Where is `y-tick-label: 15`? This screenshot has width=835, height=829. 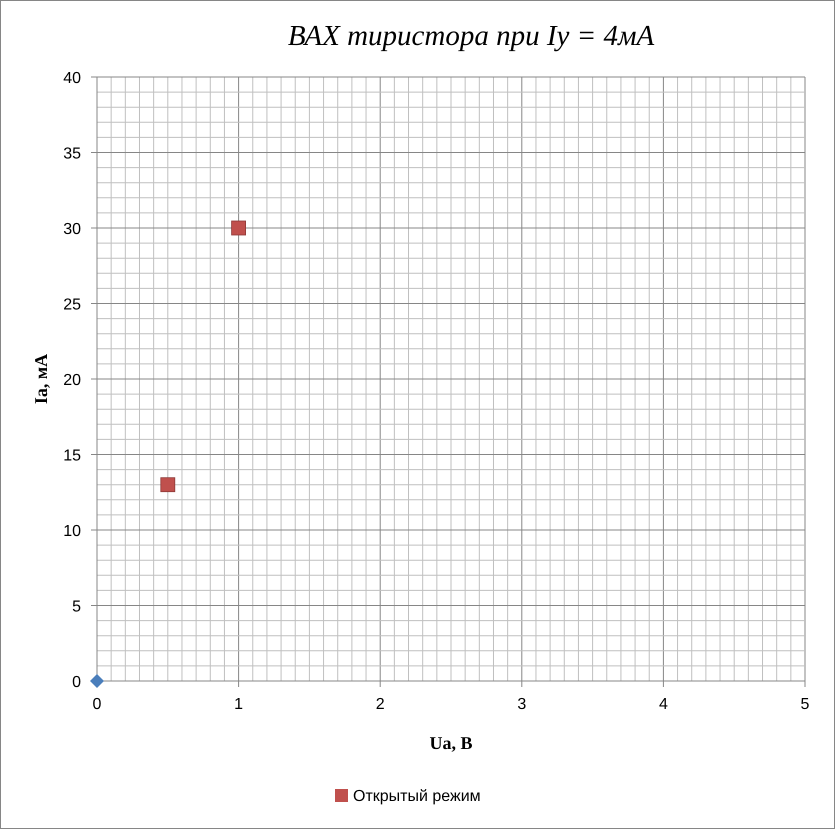 y-tick-label: 15 is located at coordinates (72, 456).